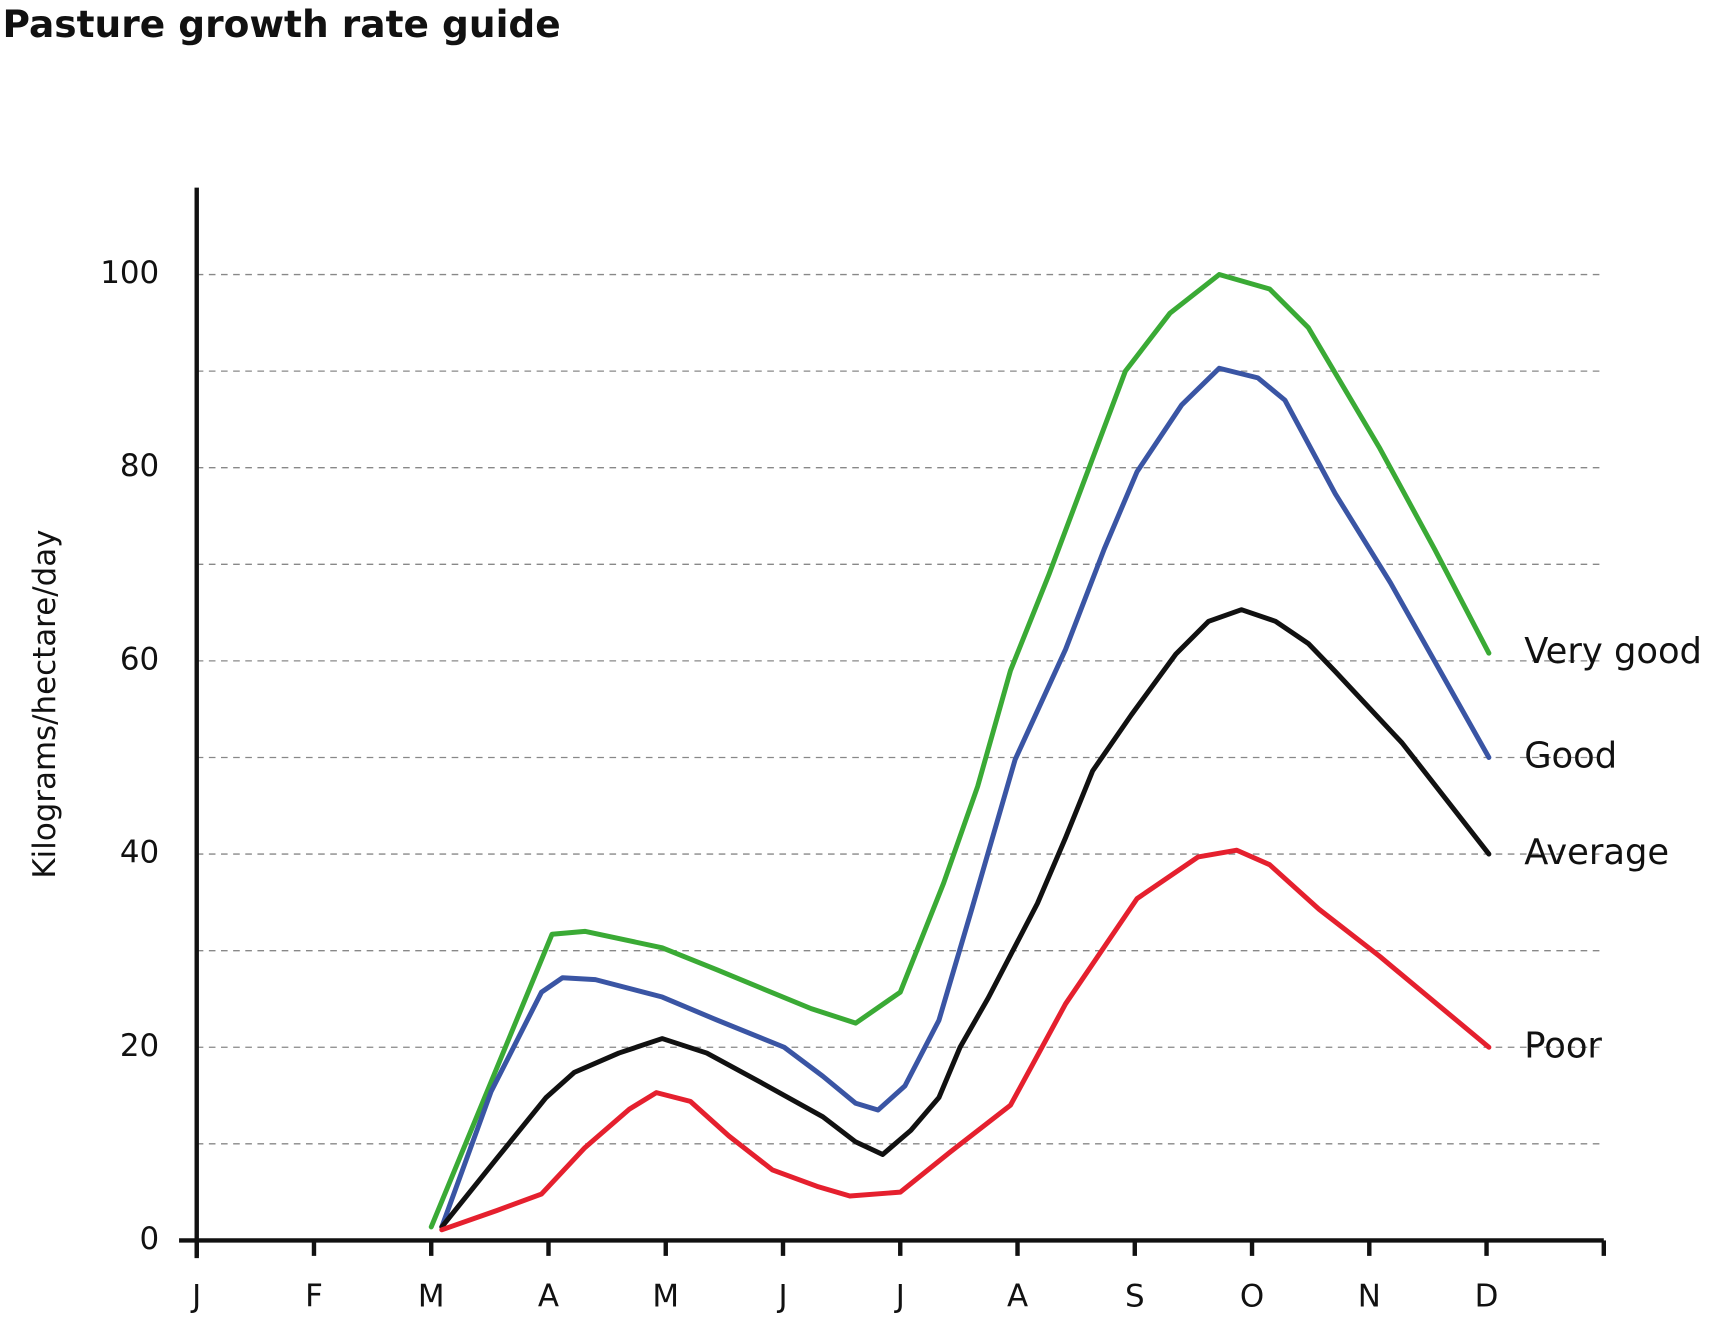 This screenshot has height=1321, width=1731. Describe the element at coordinates (1570, 755) in the screenshot. I see `series-label: Good` at that location.